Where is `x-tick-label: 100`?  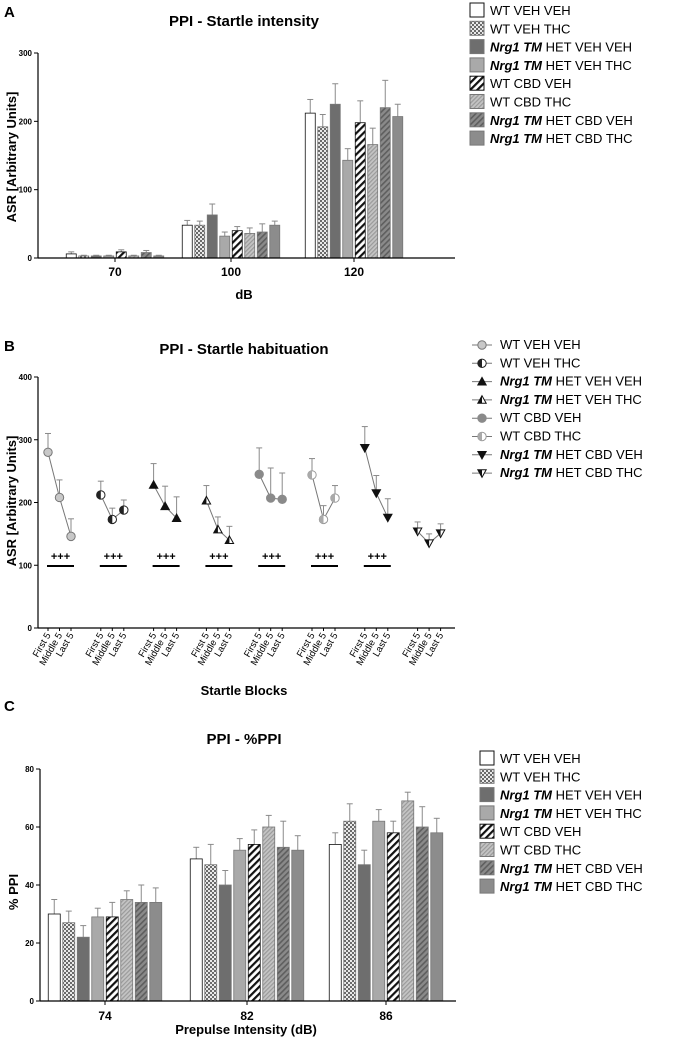 x-tick-label: 100 is located at coordinates (231, 272).